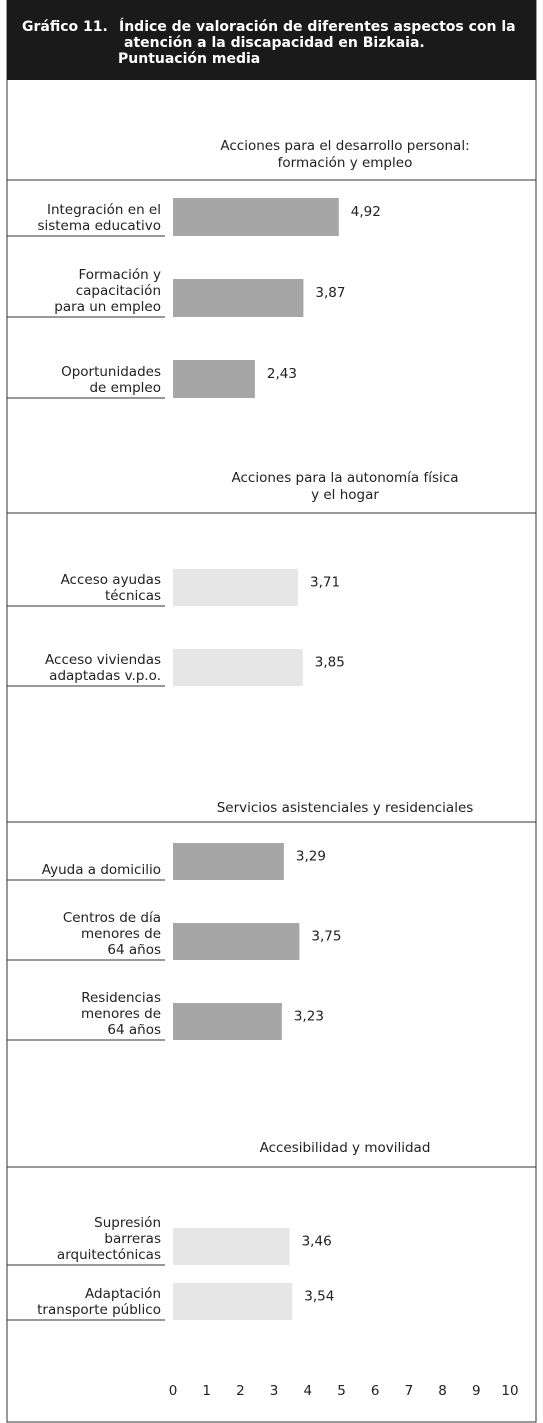 The height and width of the screenshot is (1423, 543). I want to click on x-tick-label: 4, so click(308, 1391).